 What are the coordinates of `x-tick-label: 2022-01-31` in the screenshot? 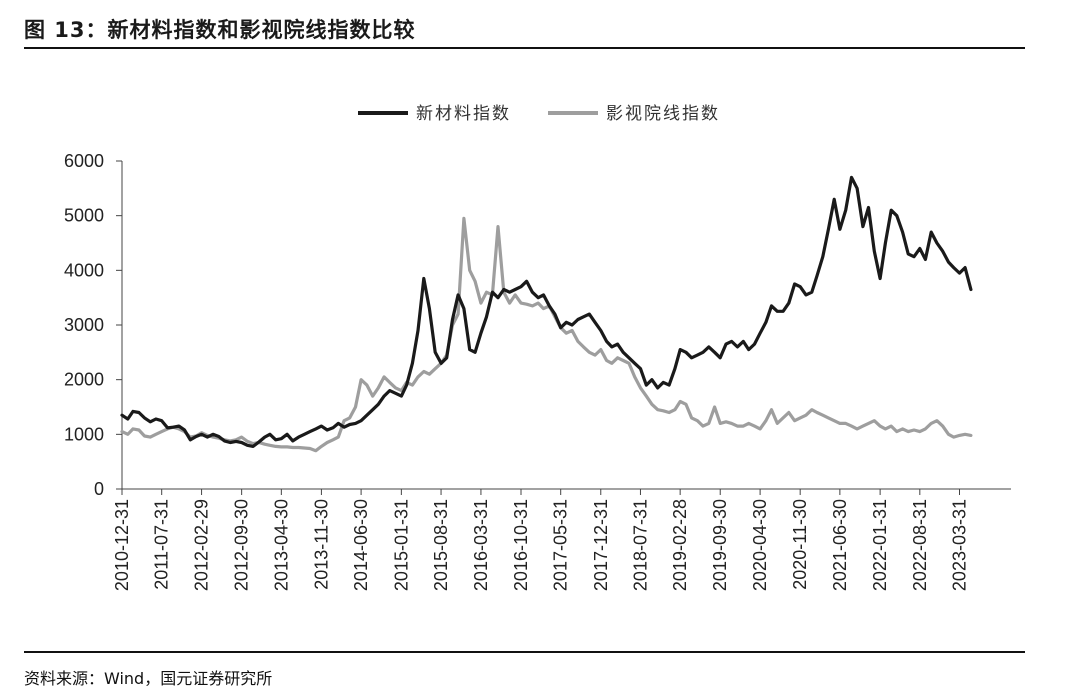 It's located at (880, 545).